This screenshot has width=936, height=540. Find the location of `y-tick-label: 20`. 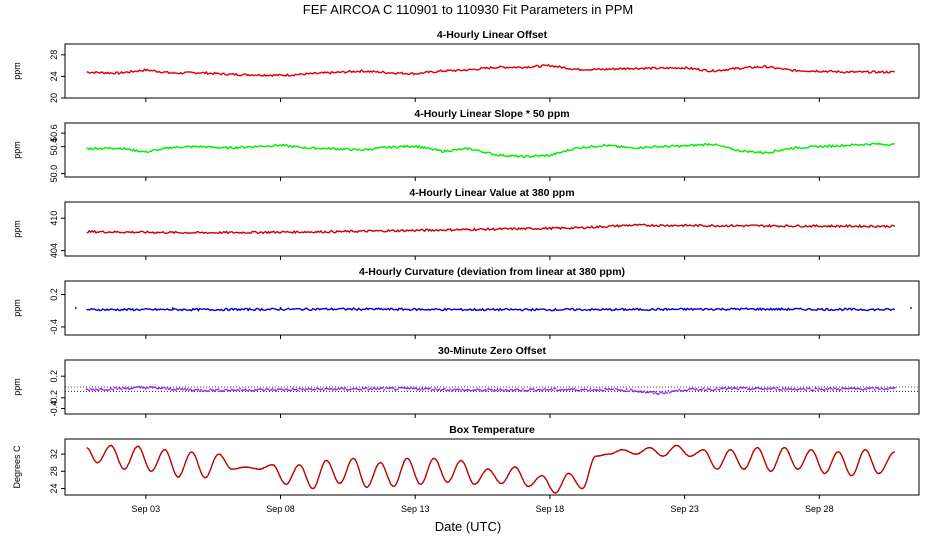

y-tick-label: 20 is located at coordinates (54, 98).